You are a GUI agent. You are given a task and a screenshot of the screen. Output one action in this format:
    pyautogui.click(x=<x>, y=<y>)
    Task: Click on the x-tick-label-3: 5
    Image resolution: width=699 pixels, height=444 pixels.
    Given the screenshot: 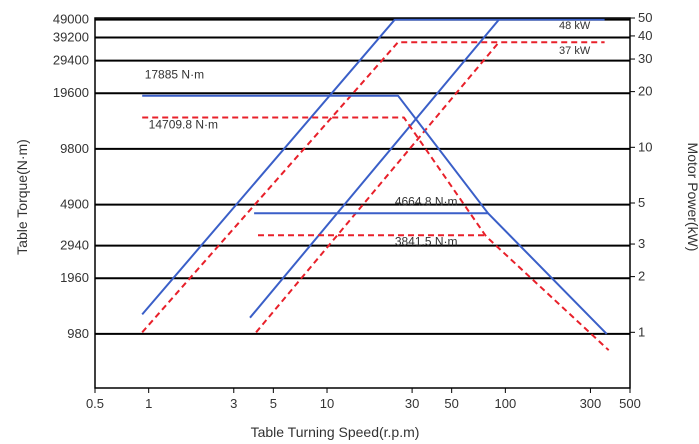 What is the action you would take?
    pyautogui.click(x=273, y=403)
    